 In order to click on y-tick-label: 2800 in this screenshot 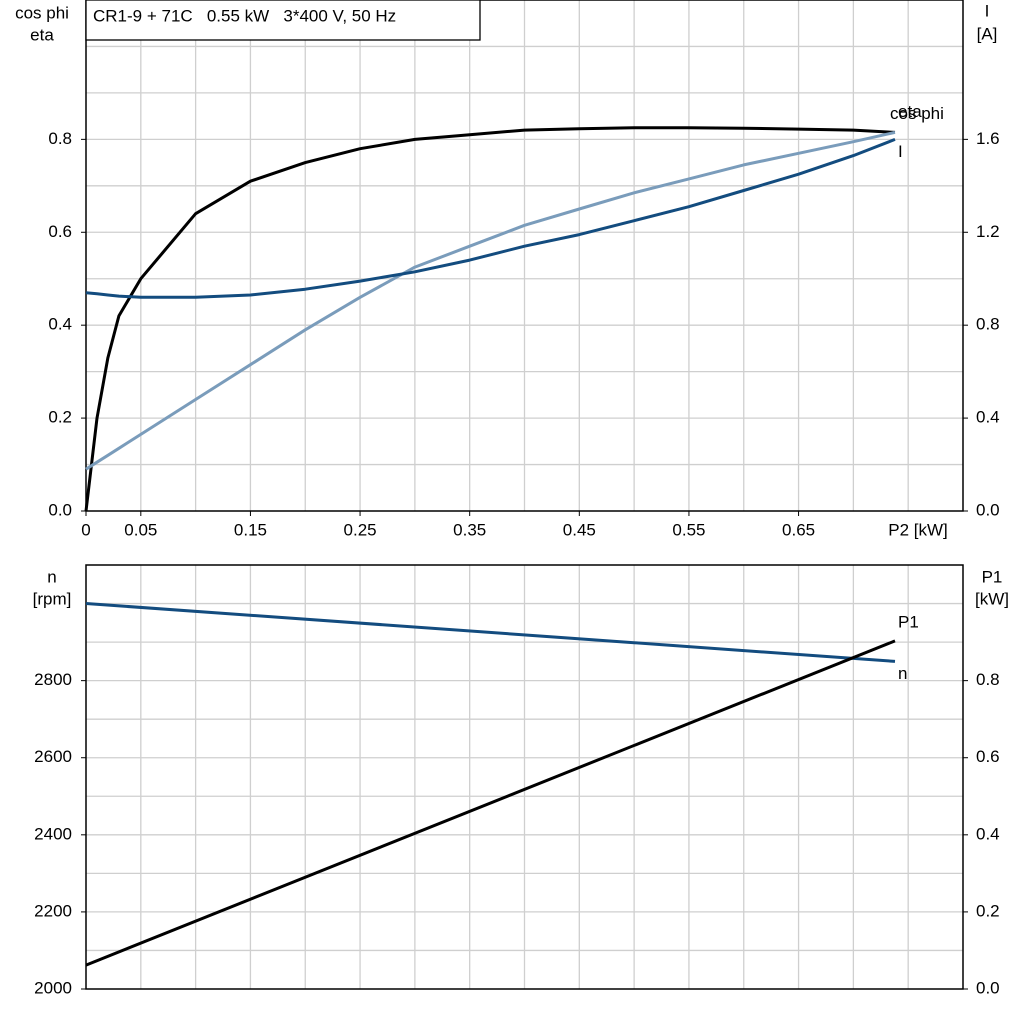, I will do `click(53, 679)`.